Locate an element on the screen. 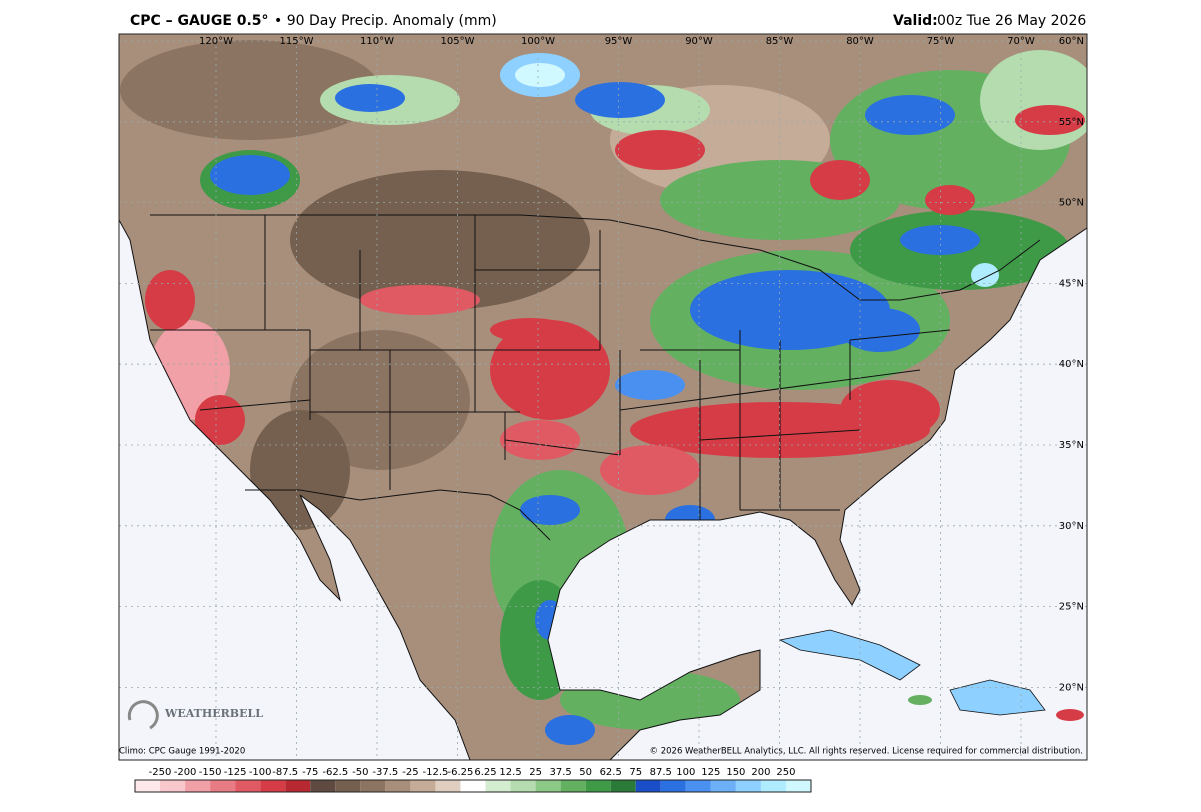  logo: WEATHERBELL is located at coordinates (213, 713).